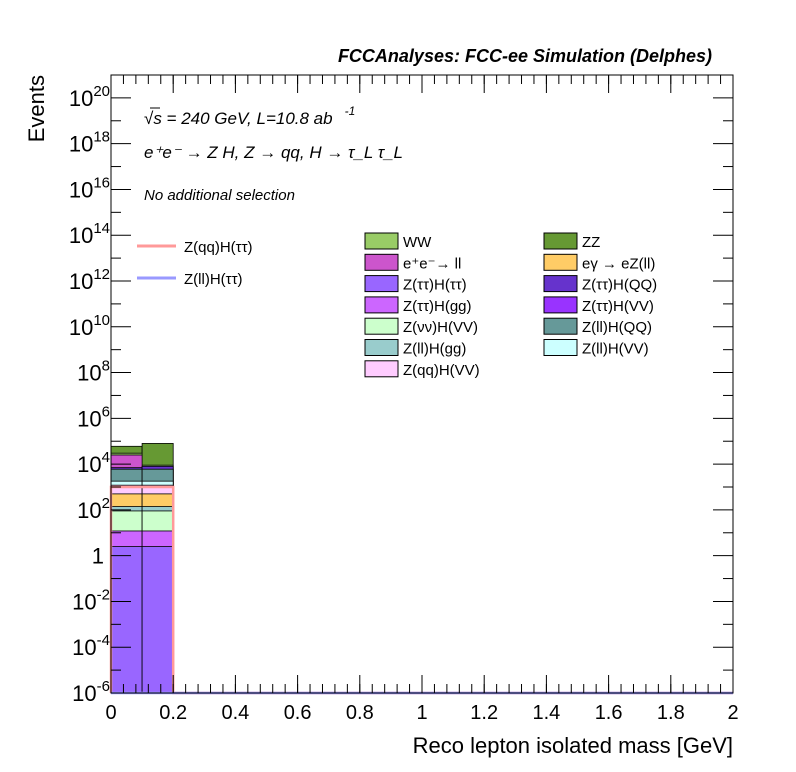 This screenshot has width=796, height=772. I want to click on legend-col1-label-2: Z(ττ)H(ττ), so click(435, 285).